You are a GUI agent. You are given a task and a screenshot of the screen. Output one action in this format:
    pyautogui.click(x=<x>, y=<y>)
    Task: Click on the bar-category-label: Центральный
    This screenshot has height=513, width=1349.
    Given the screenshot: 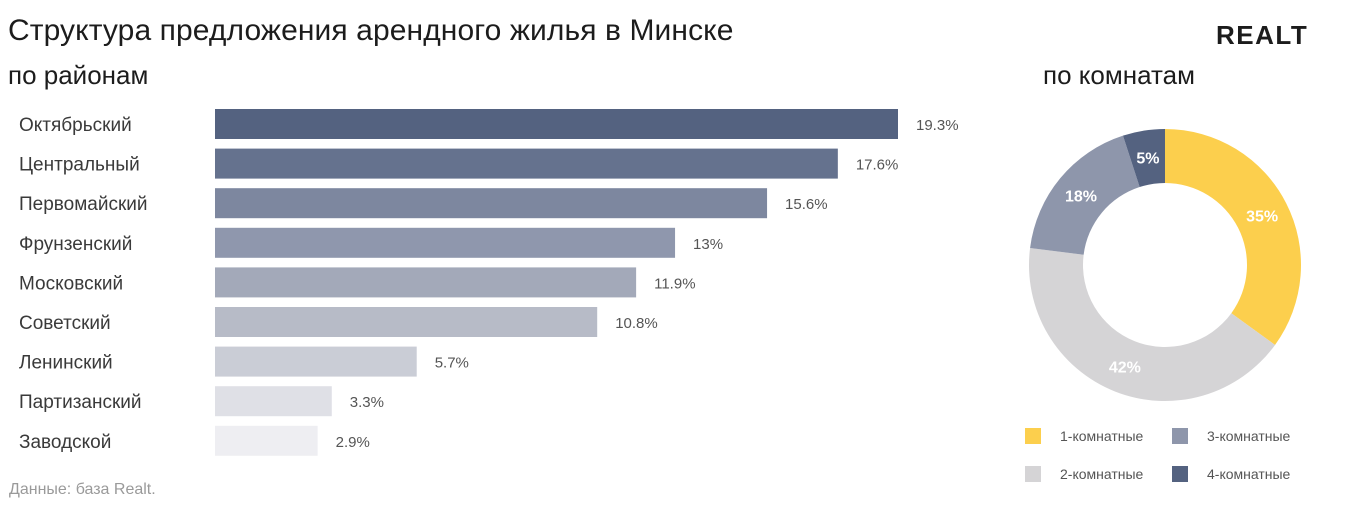 What is the action you would take?
    pyautogui.click(x=79, y=165)
    